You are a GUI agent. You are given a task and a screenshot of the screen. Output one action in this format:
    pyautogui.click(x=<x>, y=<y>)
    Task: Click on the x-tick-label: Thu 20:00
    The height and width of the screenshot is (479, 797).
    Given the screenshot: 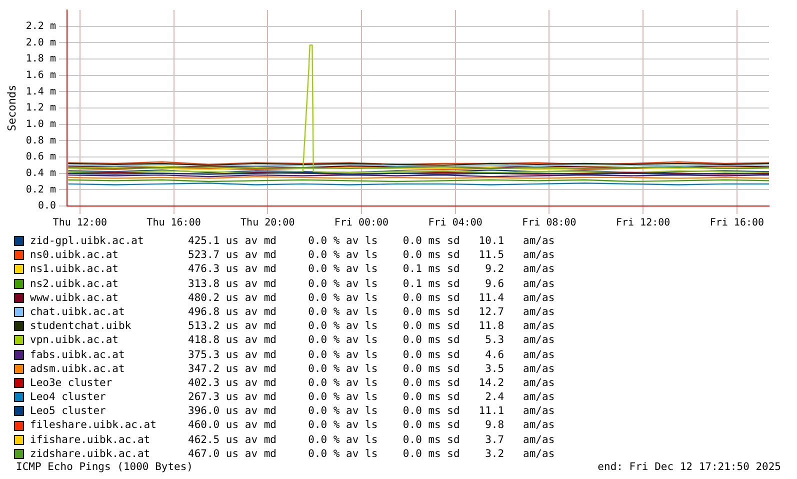 What is the action you would take?
    pyautogui.click(x=267, y=223)
    